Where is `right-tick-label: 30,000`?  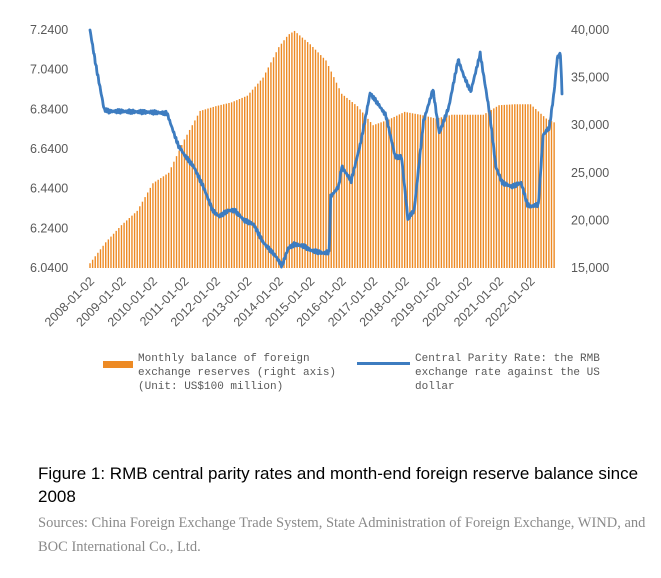 right-tick-label: 30,000 is located at coordinates (590, 125).